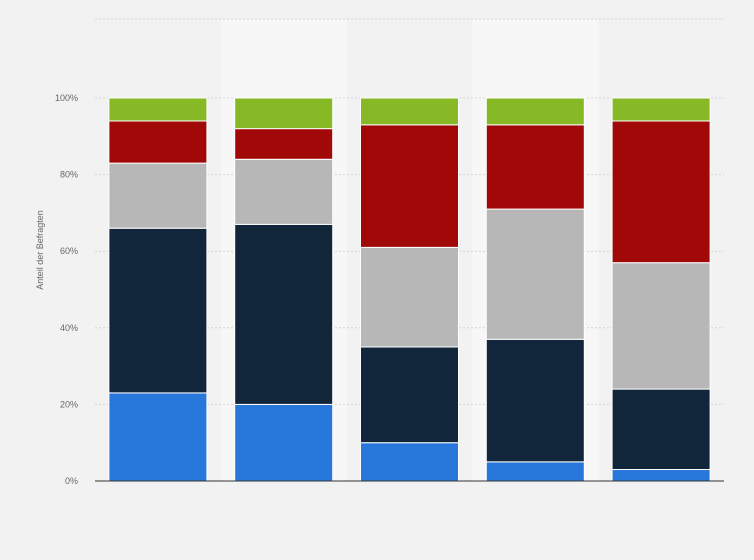 Image resolution: width=754 pixels, height=560 pixels. What do you see at coordinates (69, 175) in the screenshot?
I see `y-tick-label: 80%` at bounding box center [69, 175].